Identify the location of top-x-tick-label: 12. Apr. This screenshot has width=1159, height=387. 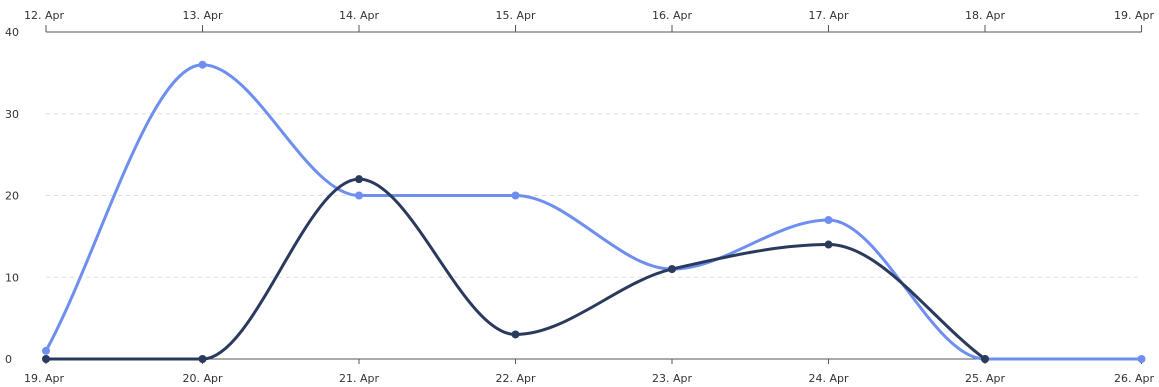
(44, 15).